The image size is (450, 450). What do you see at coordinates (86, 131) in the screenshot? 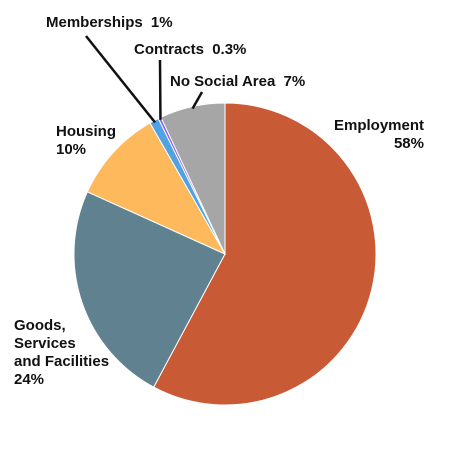
I see `label-housing: Housing` at bounding box center [86, 131].